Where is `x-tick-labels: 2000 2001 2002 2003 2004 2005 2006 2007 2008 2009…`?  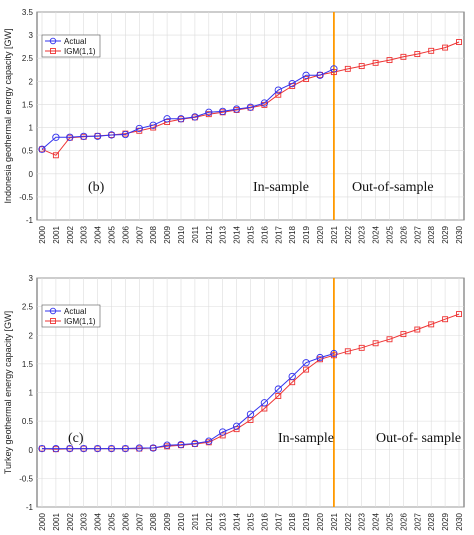
x-tick-labels: 2000 2001 2002 2003 2004 2005 2006 2007 2008 2009… is located at coordinates (251, 521).